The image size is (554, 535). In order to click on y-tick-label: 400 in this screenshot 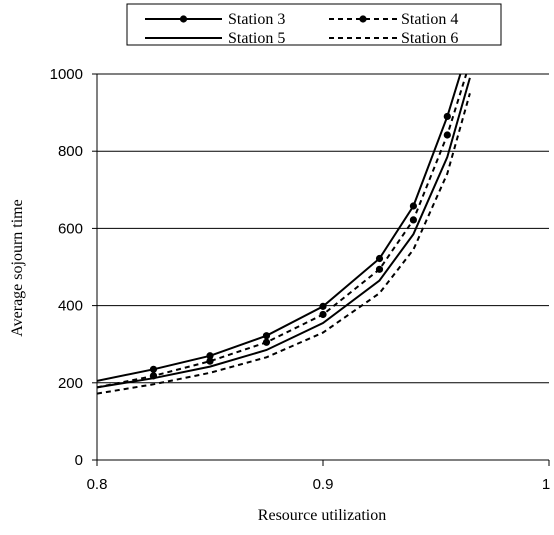, I will do `click(70, 306)`.